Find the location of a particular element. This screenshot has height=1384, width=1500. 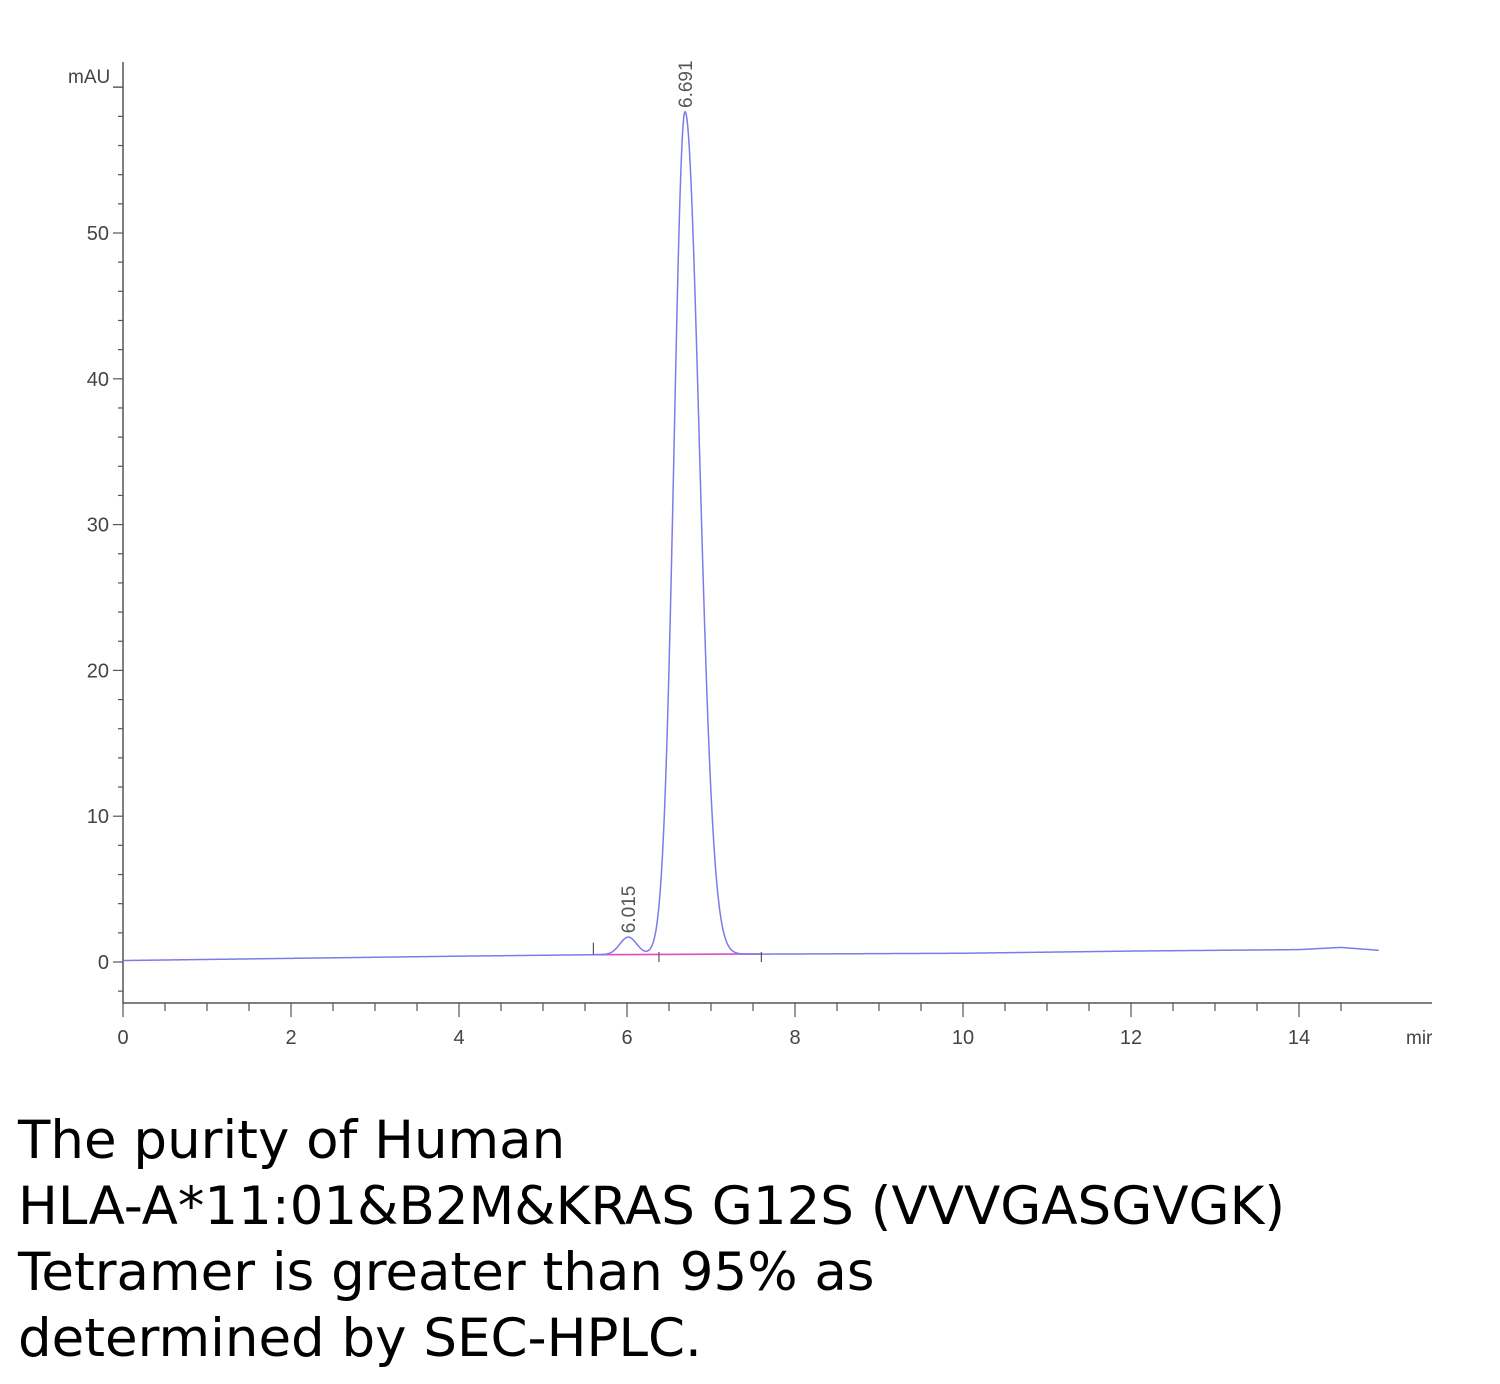

x-tick-label: 4 is located at coordinates (458, 1038).